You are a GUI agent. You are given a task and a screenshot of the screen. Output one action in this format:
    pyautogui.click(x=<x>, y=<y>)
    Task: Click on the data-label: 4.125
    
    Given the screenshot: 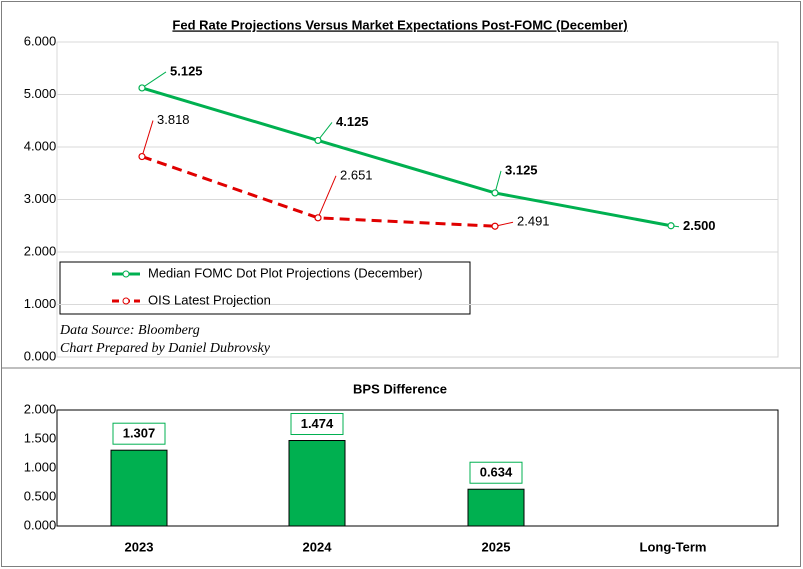 What is the action you would take?
    pyautogui.click(x=352, y=121)
    